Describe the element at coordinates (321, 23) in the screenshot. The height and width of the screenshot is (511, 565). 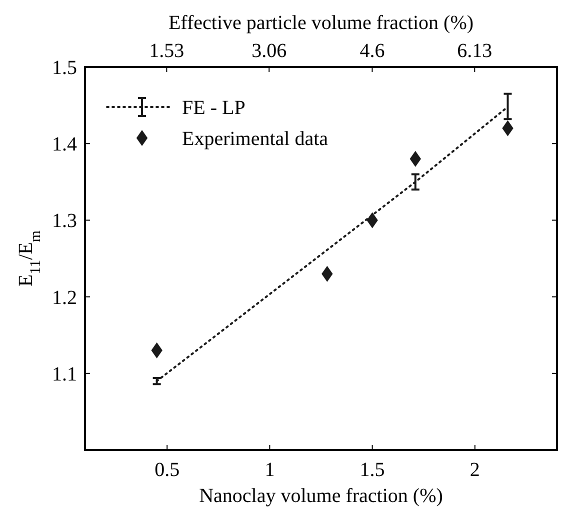
I see `x2-axis-title: Effective particle volume fraction (%)` at that location.